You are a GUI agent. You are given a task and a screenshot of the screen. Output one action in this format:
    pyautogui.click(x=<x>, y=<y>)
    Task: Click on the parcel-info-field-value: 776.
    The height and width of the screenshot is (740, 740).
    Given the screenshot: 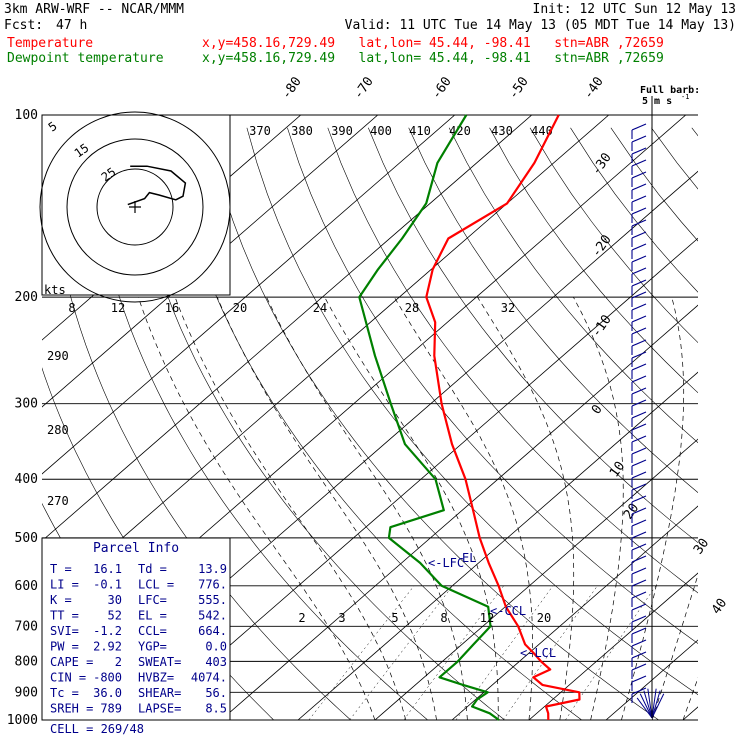 What is the action you would take?
    pyautogui.click(x=212, y=585)
    